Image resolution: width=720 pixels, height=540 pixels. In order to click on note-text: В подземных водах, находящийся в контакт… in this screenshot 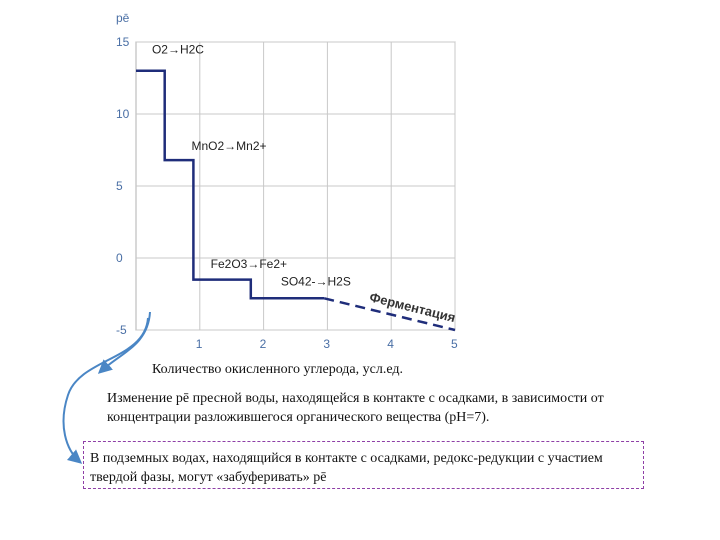, I will do `click(346, 468)`.